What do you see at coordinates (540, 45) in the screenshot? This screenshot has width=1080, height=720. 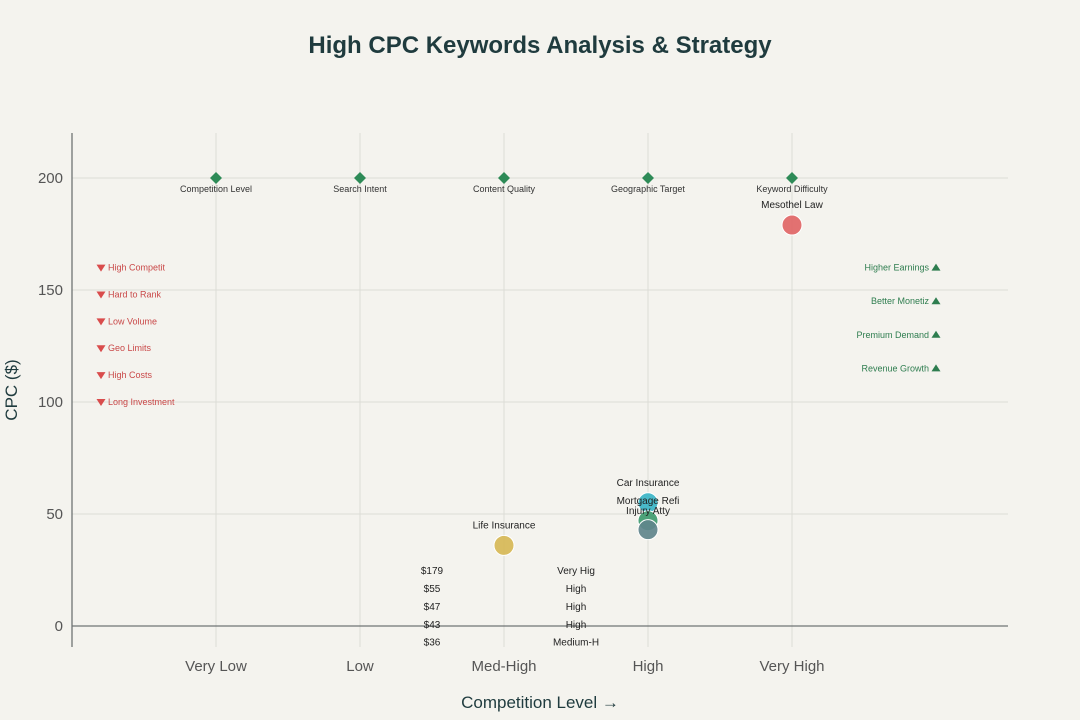 I see `chart-title: High CPC Keywords Analysis & Strategy` at bounding box center [540, 45].